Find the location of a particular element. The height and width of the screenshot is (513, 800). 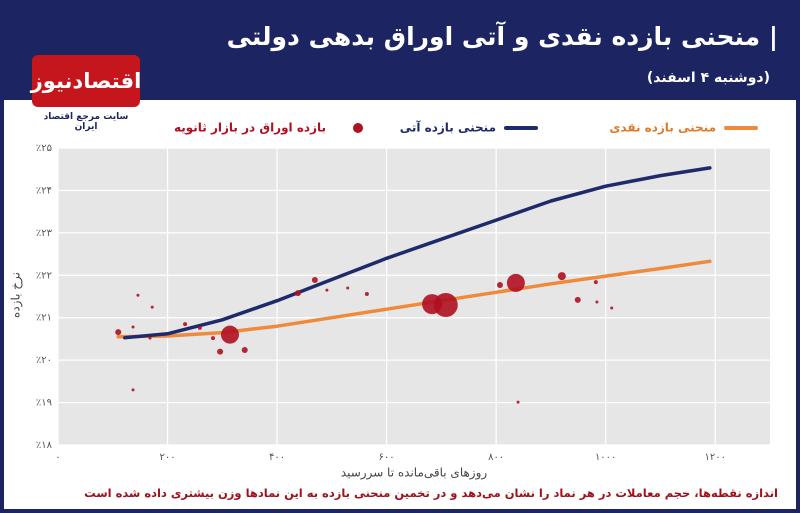

legend-label: منحنی بازده آتی is located at coordinates (448, 127).